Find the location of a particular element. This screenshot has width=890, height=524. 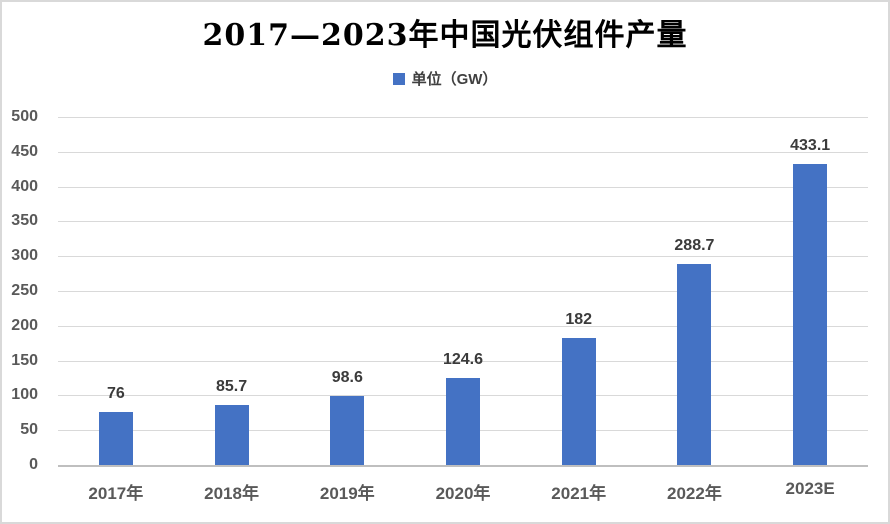

chart-title: 2017—2023年中国光伏组件产量 is located at coordinates (445, 35).